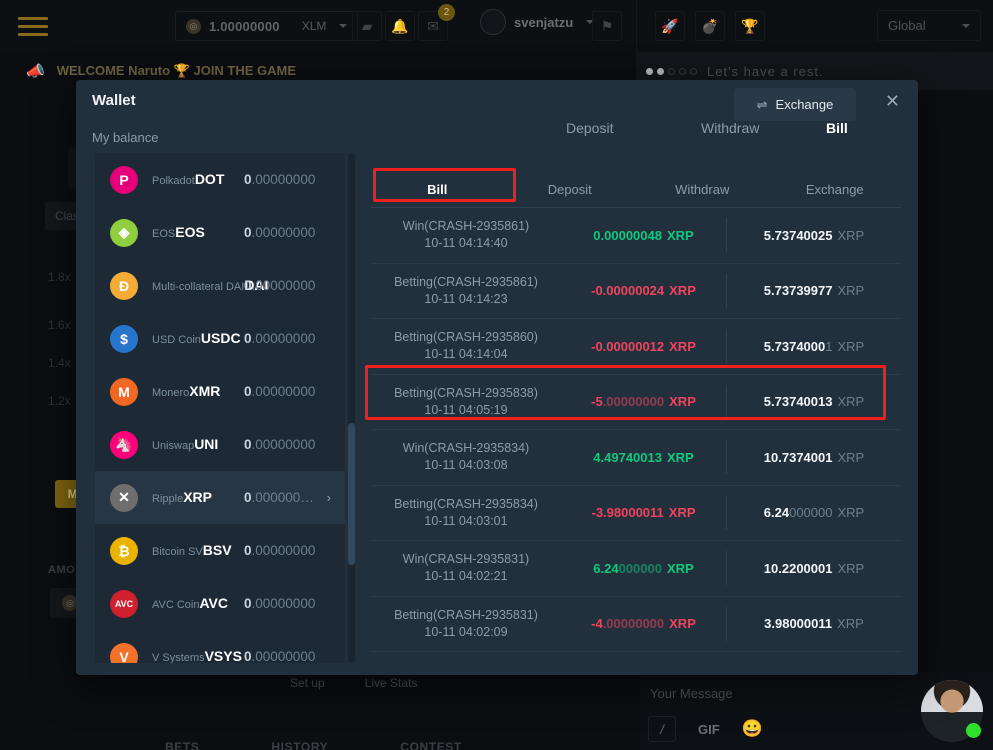 The image size is (993, 750). I want to click on slash-command-icon: /, so click(662, 729).